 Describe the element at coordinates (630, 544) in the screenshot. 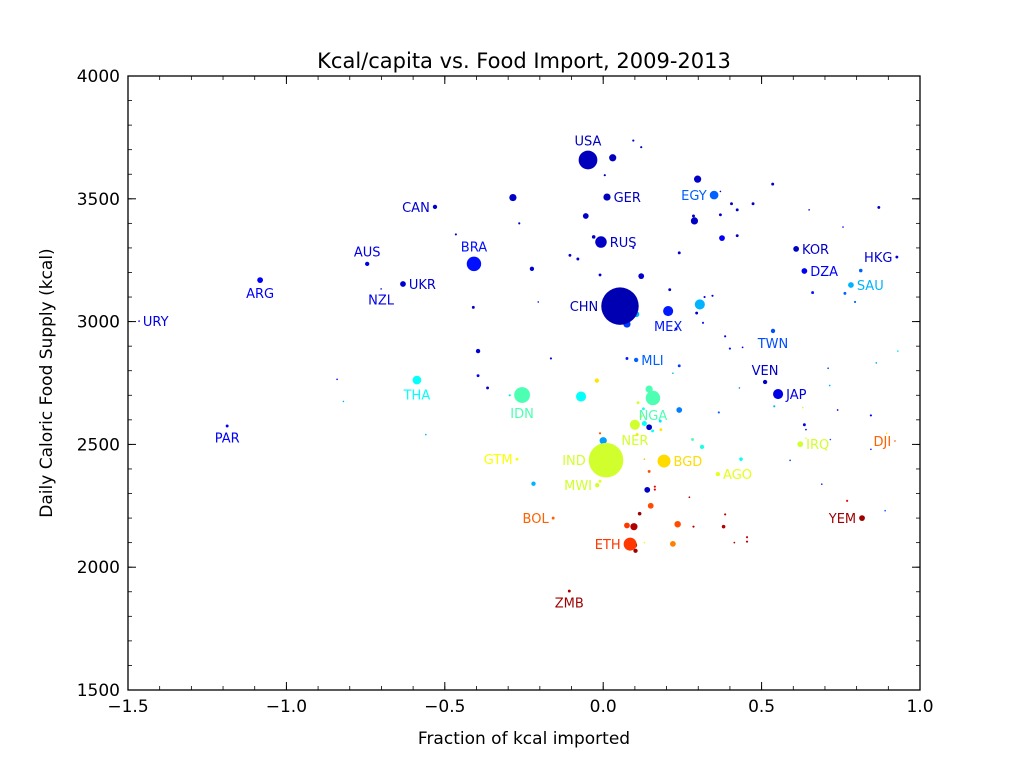

I see `data-point-eth` at that location.